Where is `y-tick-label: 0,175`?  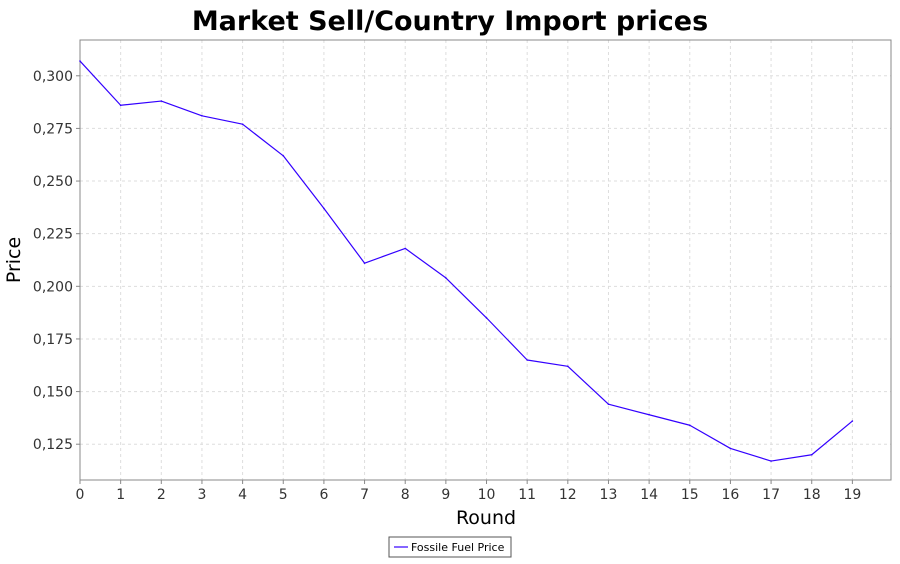
y-tick-label: 0,175 is located at coordinates (53, 340).